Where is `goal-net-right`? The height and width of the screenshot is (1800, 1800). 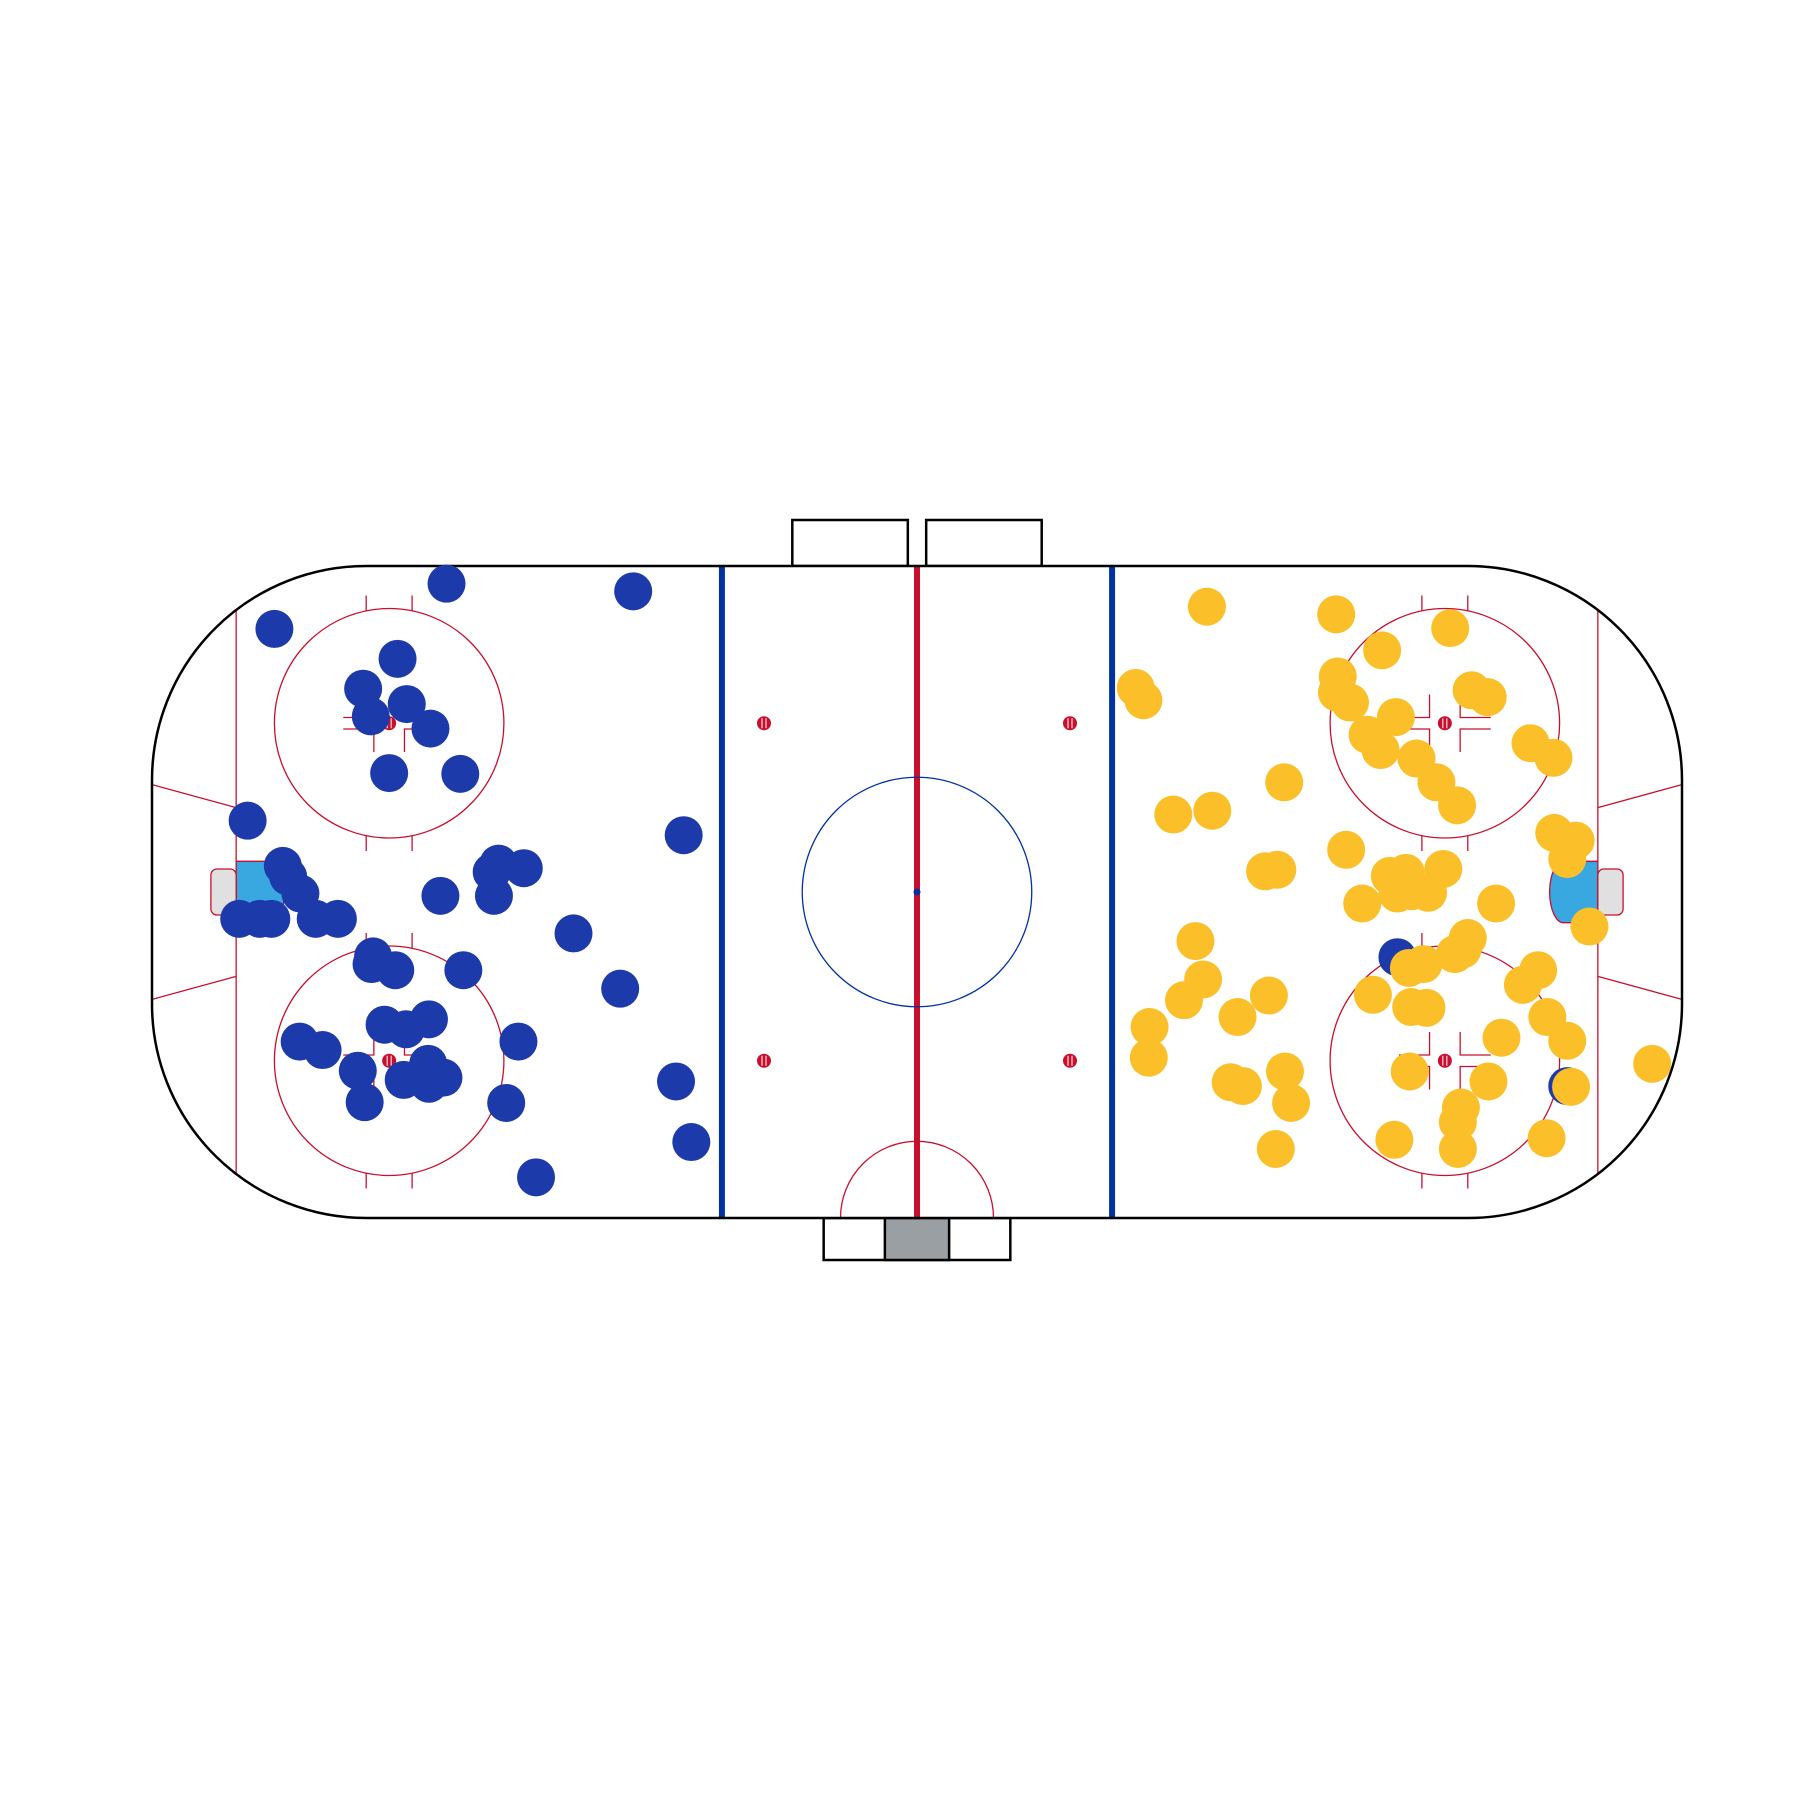 goal-net-right is located at coordinates (1610, 892).